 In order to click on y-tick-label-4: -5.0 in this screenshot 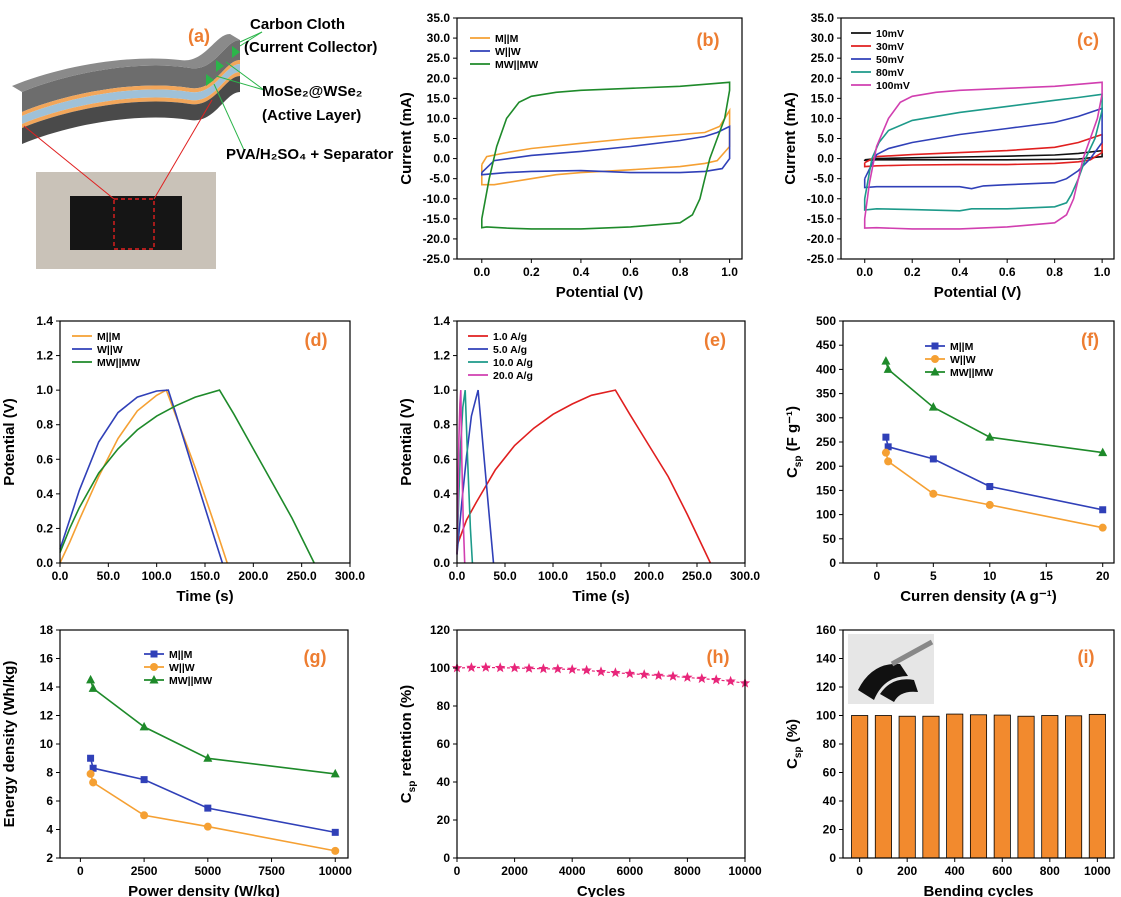, I will do `click(439, 179)`.